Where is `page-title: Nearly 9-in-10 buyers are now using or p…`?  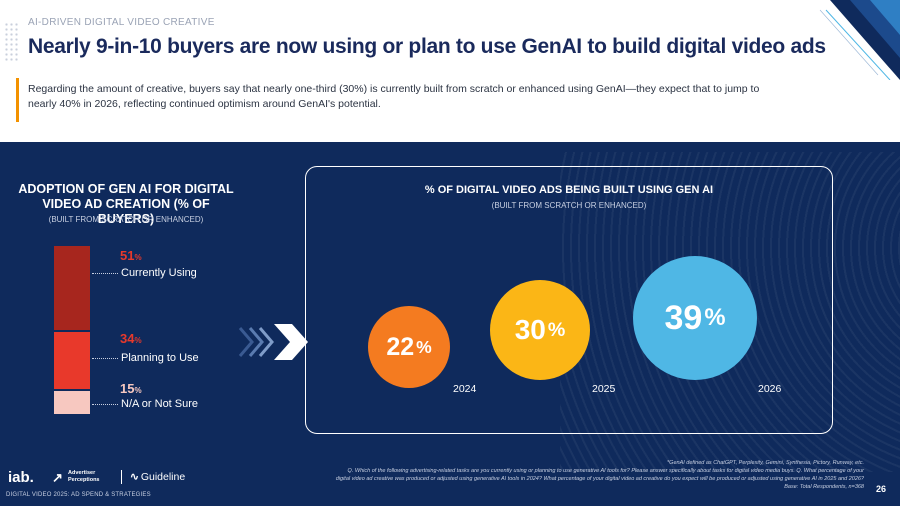 page-title: Nearly 9-in-10 buyers are now using or p… is located at coordinates (427, 46).